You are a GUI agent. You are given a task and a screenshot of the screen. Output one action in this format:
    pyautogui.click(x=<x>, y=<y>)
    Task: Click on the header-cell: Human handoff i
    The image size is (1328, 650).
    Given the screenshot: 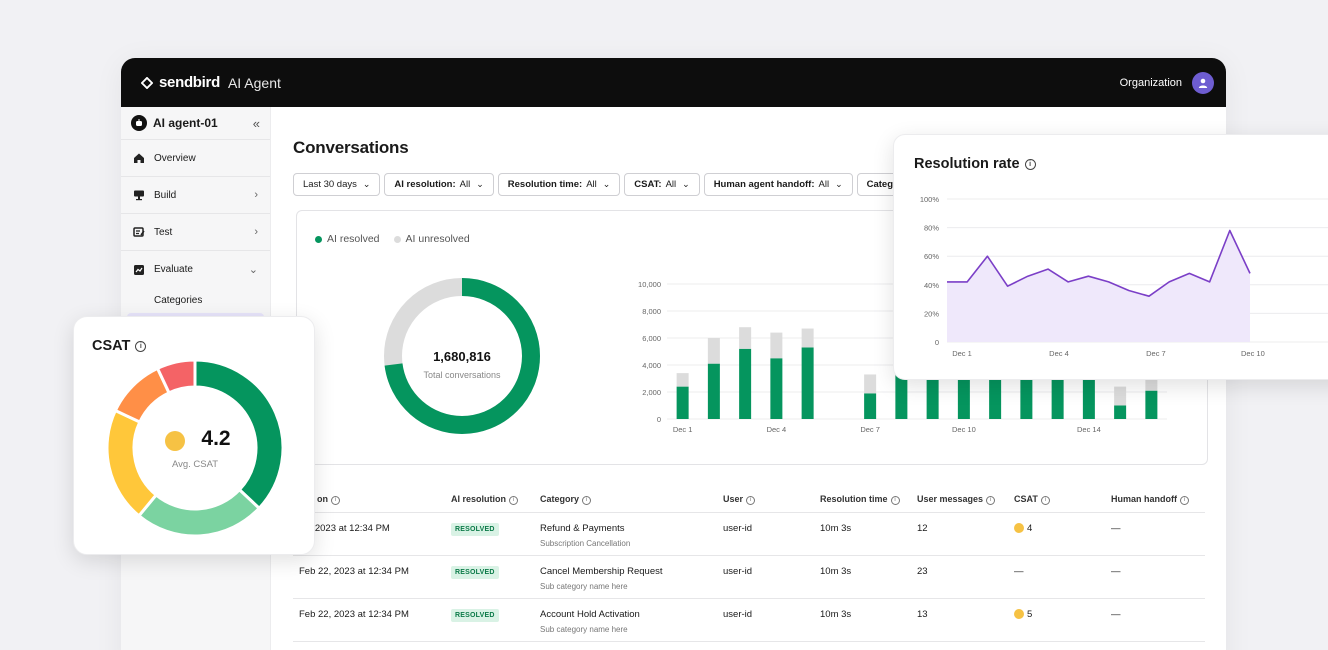 What is the action you would take?
    pyautogui.click(x=1158, y=499)
    